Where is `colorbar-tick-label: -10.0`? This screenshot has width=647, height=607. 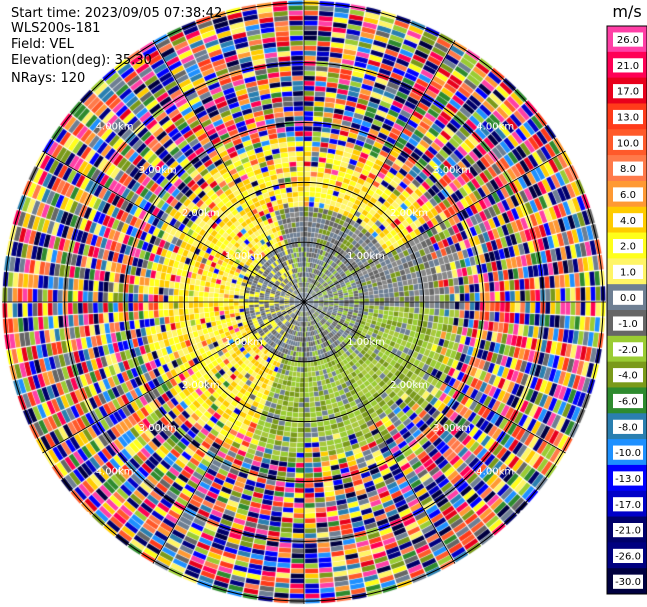 colorbar-tick-label: -10.0 is located at coordinates (628, 453).